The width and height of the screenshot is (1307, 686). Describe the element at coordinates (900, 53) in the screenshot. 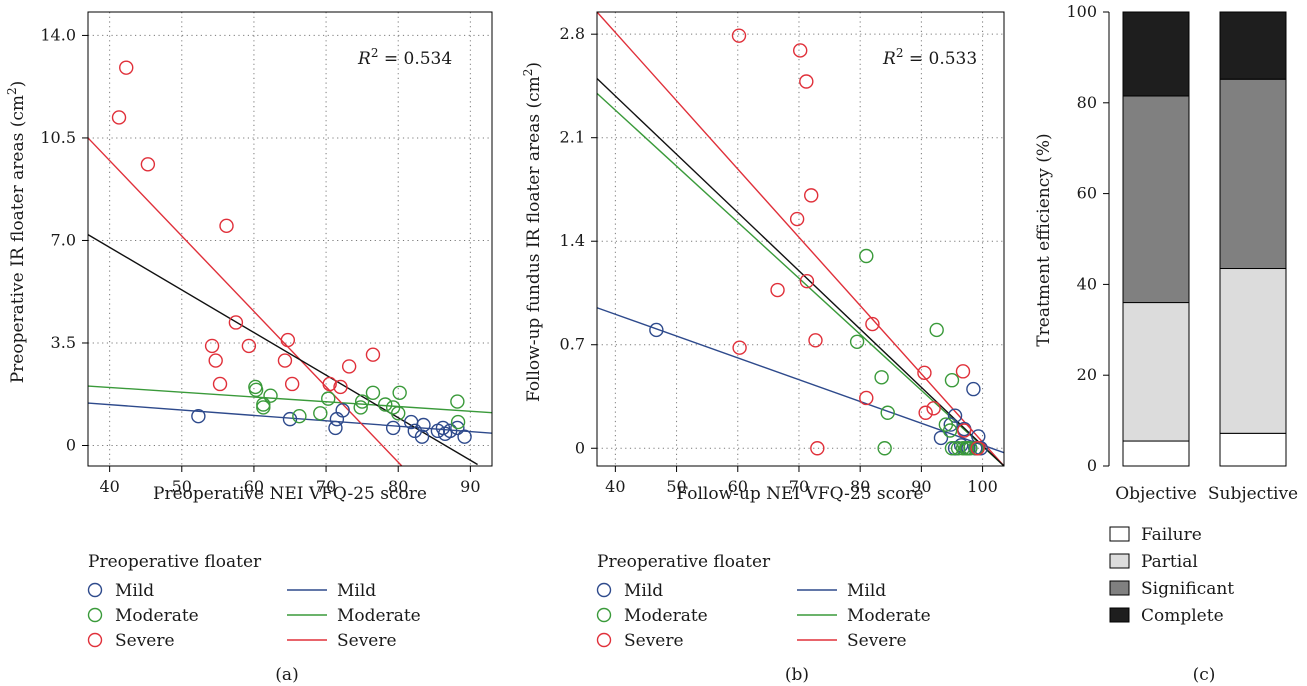

I see `panel-b-r-squared-sup: 2` at that location.